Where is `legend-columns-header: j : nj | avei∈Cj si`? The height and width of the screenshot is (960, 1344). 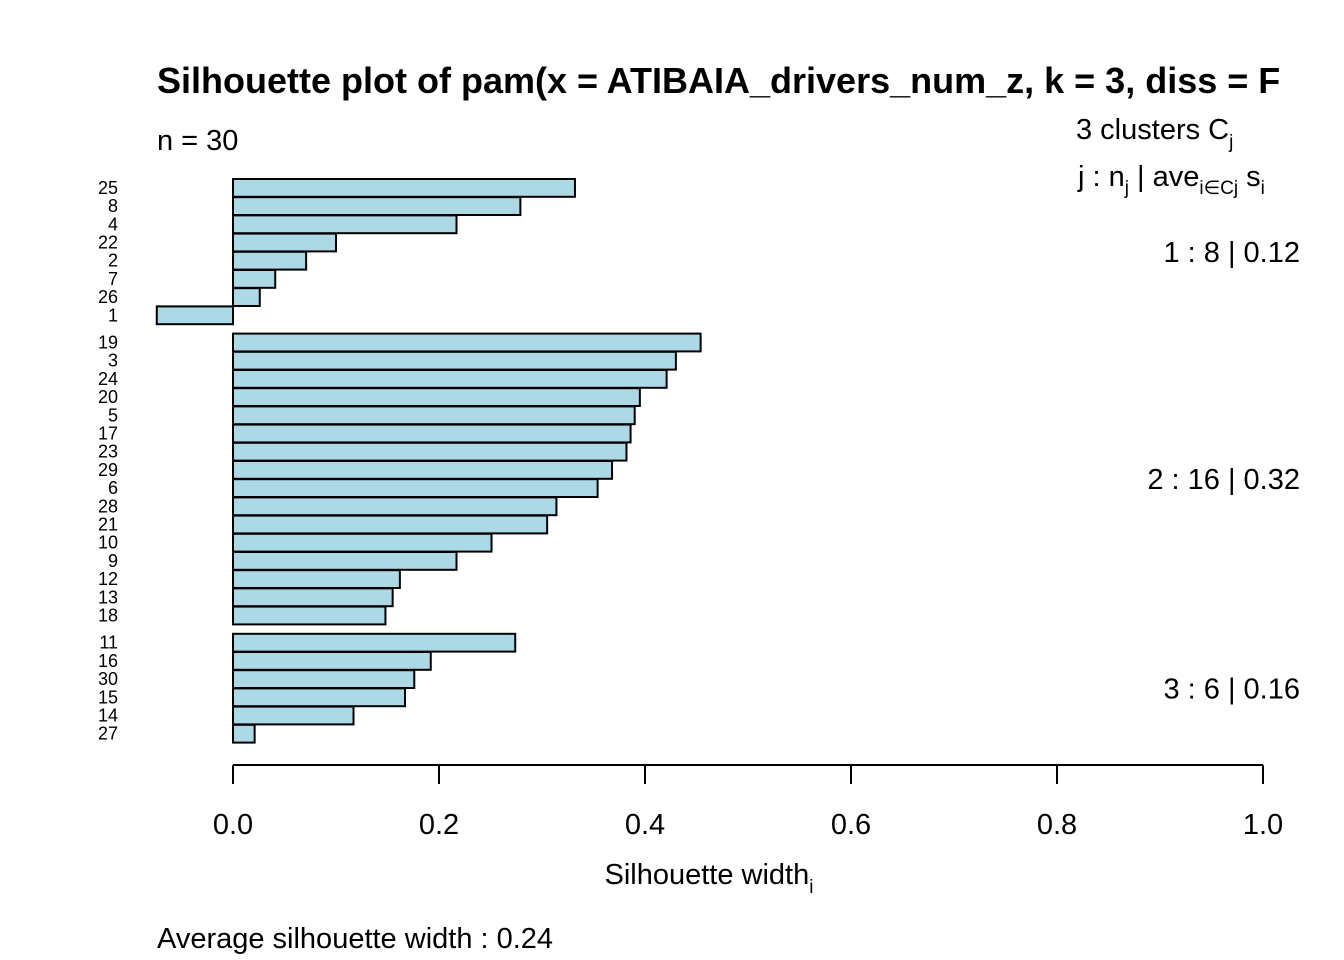
legend-columns-header: j : nj | avei∈Cj si is located at coordinates (1171, 180).